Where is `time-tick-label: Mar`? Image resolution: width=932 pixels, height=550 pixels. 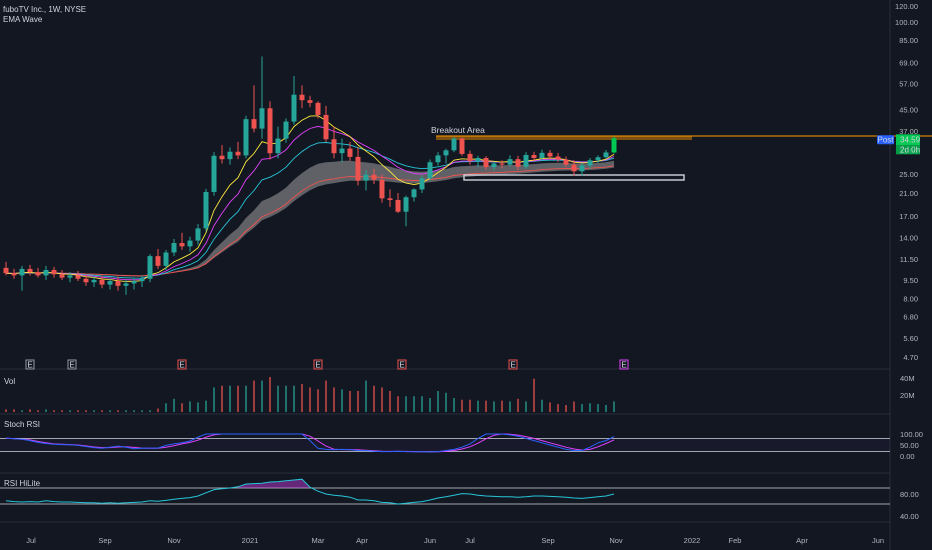
time-tick-label: Mar is located at coordinates (318, 540).